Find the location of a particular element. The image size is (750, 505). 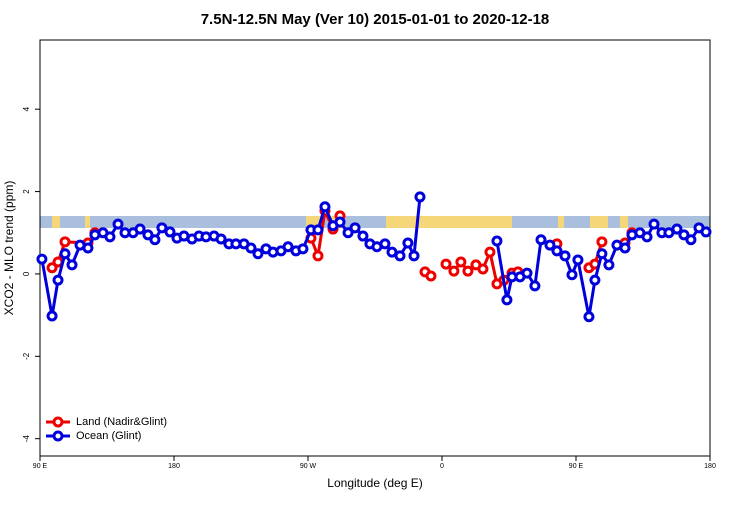

y-axis-label: XCO2 - MLO trend (ppm) is located at coordinates (9, 248).